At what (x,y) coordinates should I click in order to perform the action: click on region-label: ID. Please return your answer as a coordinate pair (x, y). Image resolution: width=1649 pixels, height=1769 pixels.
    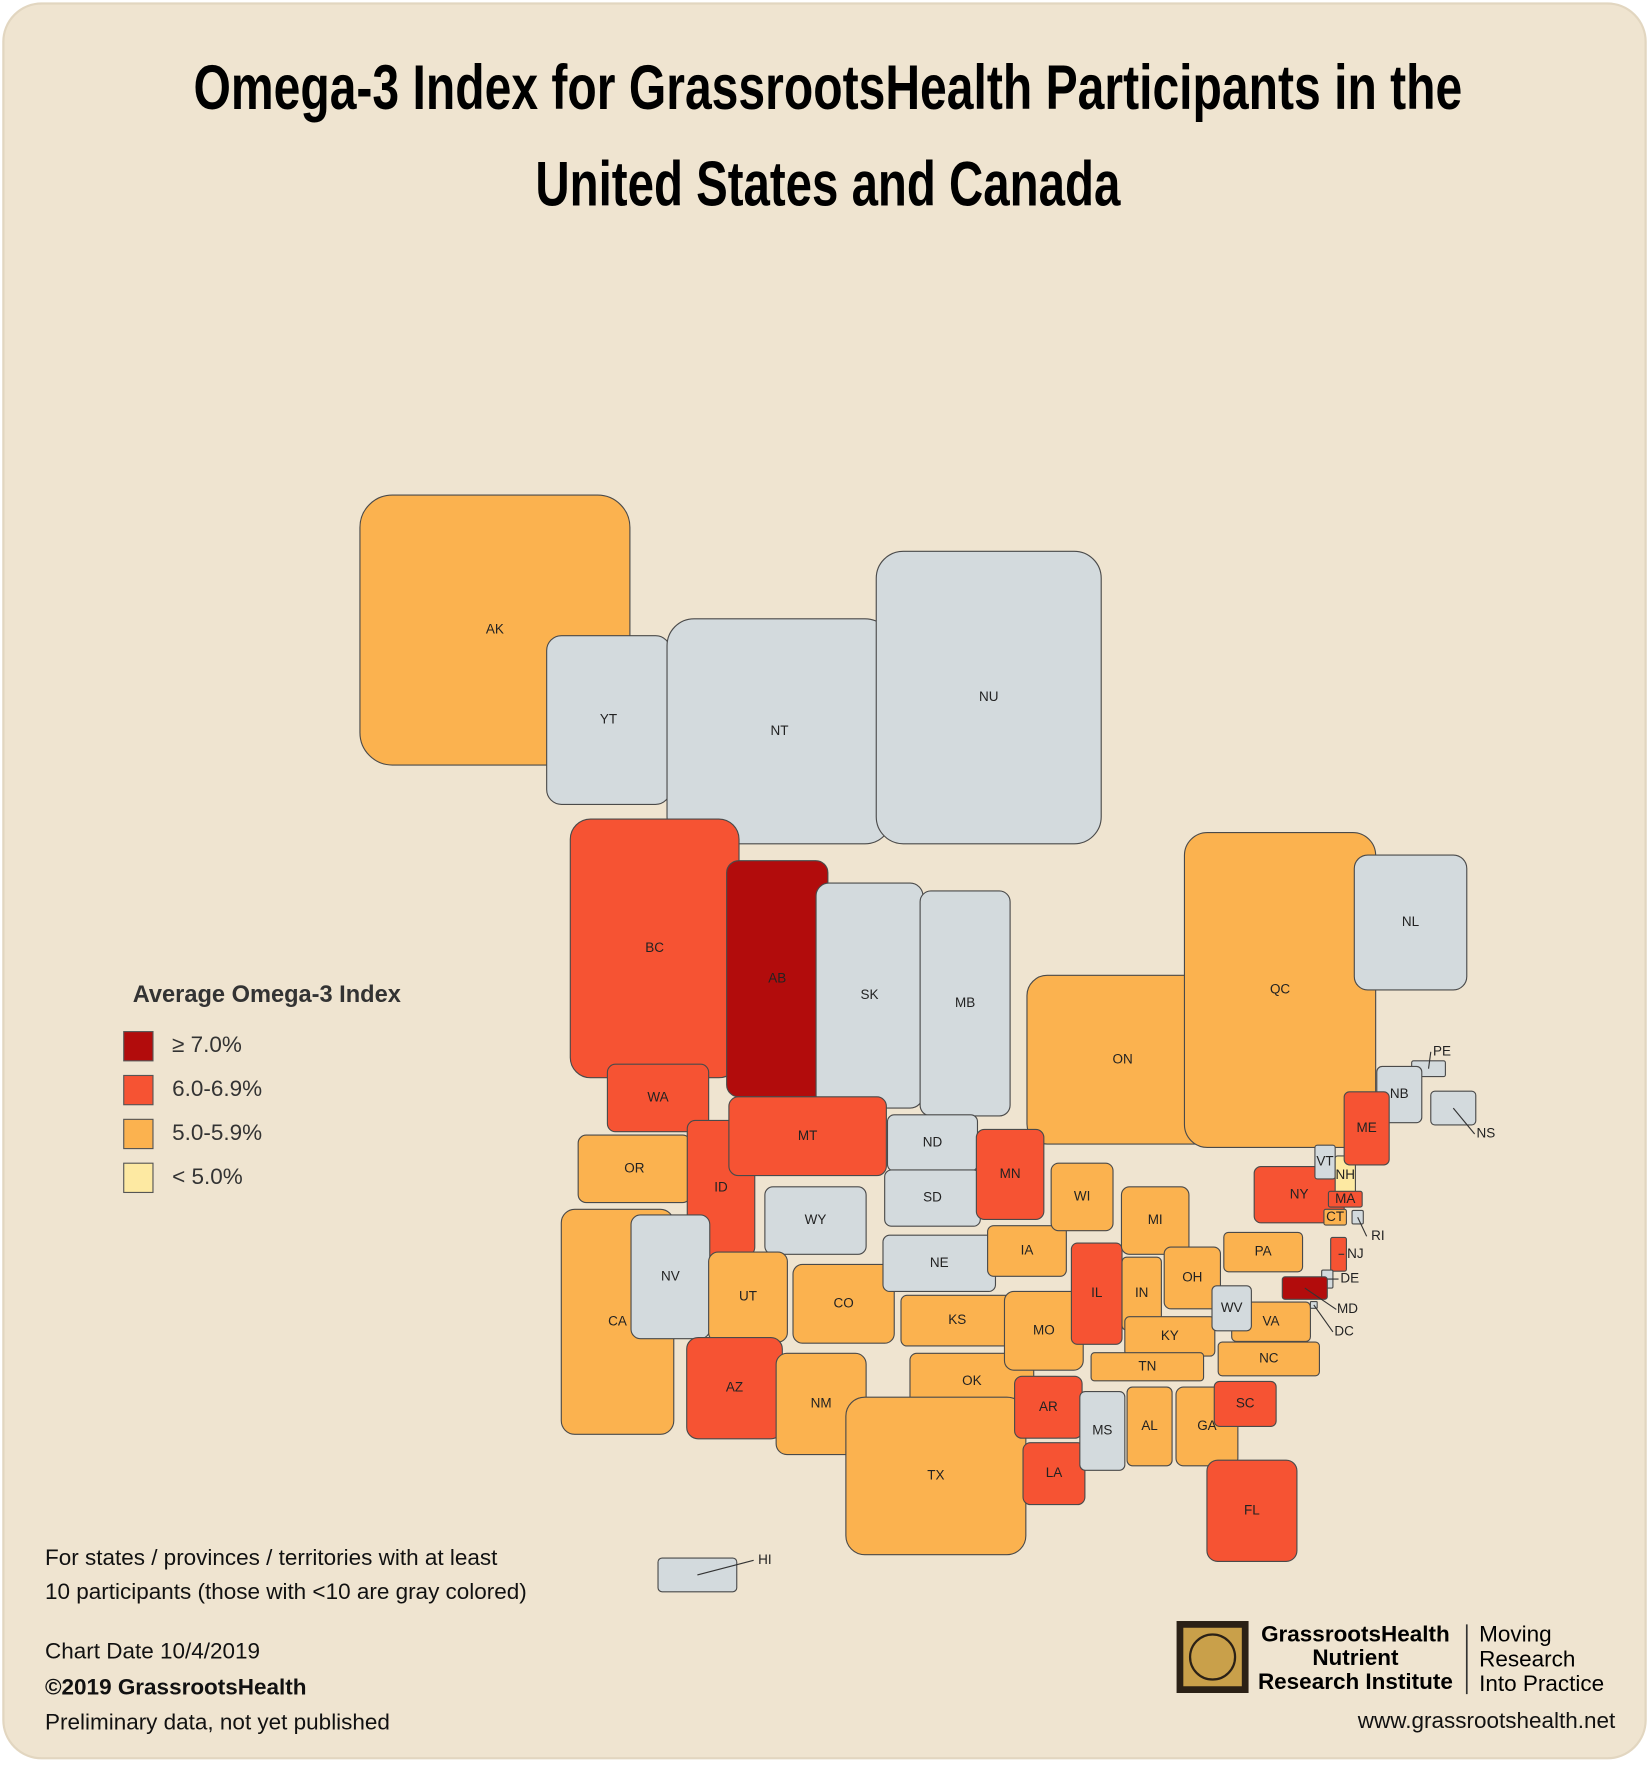
    Looking at the image, I should click on (721, 1187).